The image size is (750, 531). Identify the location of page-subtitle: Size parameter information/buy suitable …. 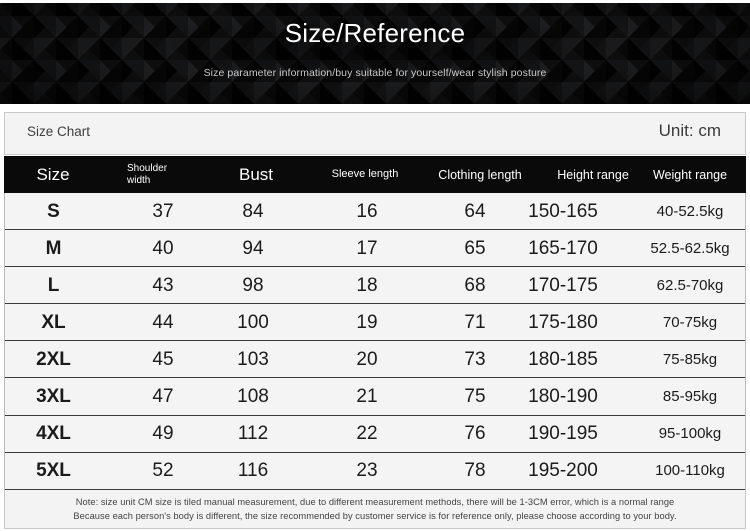
(375, 73).